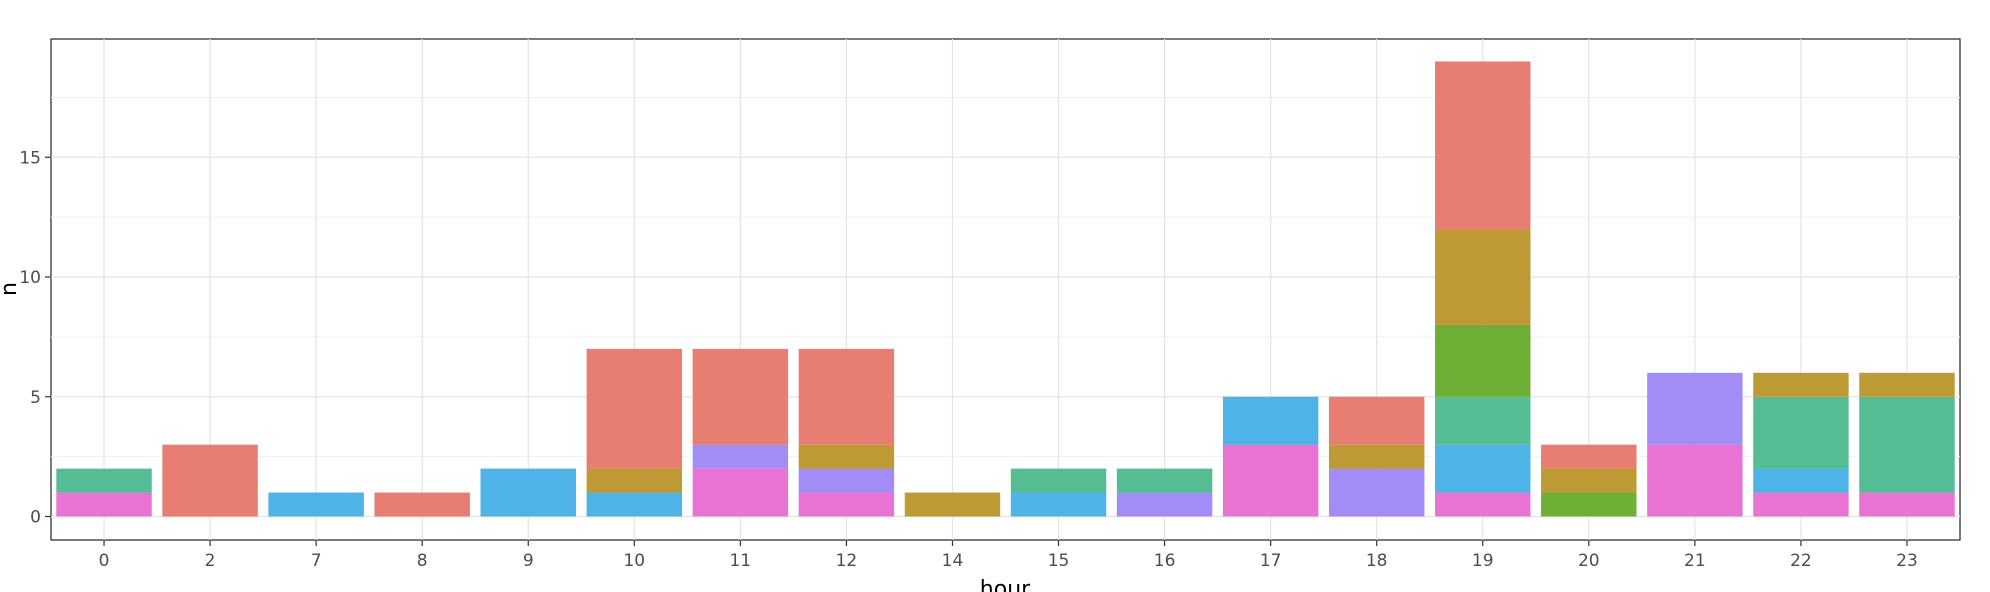 Image resolution: width=1990 pixels, height=592 pixels. What do you see at coordinates (634, 561) in the screenshot?
I see `x-tick-label: 10` at bounding box center [634, 561].